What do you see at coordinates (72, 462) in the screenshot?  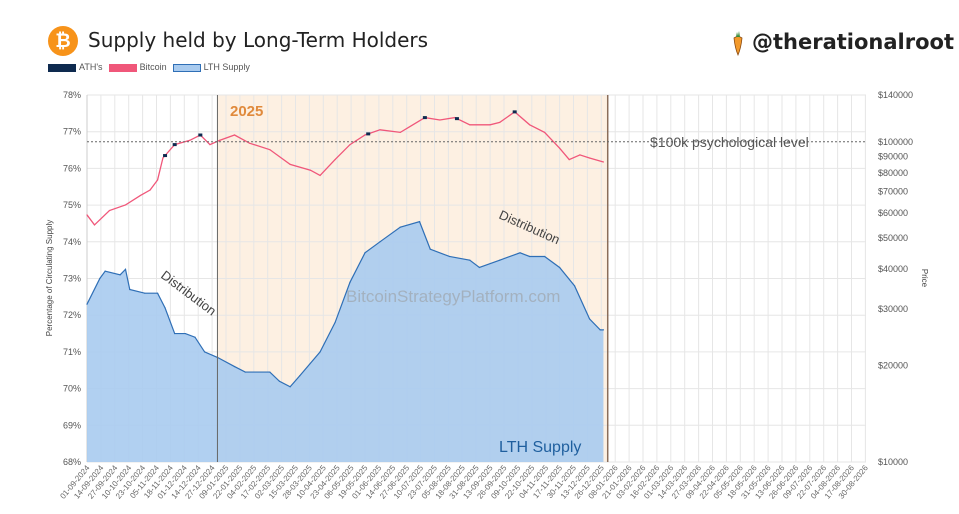 I see `y-tick-label: 68%` at bounding box center [72, 462].